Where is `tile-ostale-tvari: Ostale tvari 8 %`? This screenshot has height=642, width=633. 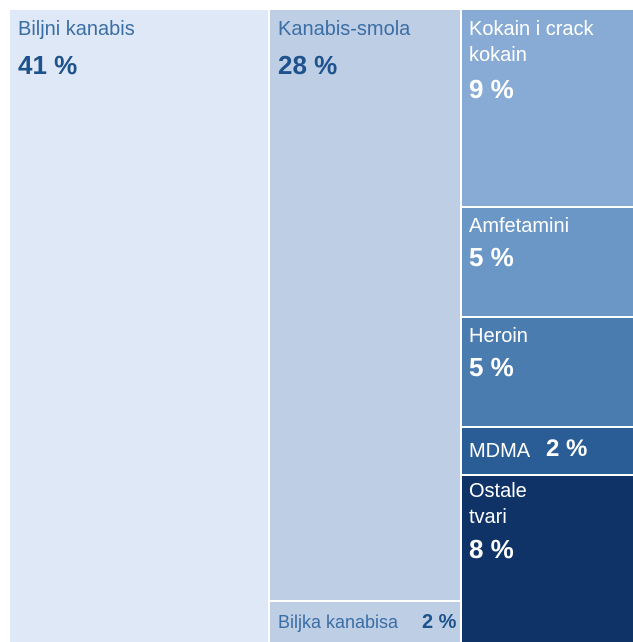 tile-ostale-tvari: Ostale tvari 8 % is located at coordinates (547, 559).